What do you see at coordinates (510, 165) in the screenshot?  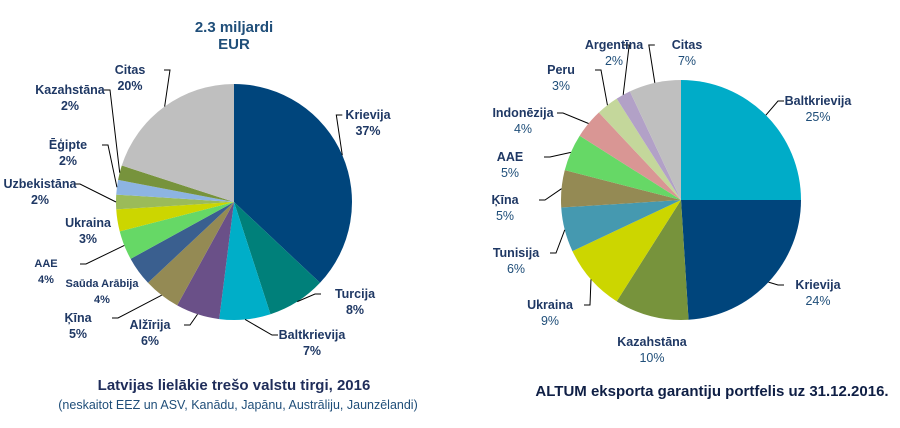 I see `data-label-right-6: AAE 5%` at bounding box center [510, 165].